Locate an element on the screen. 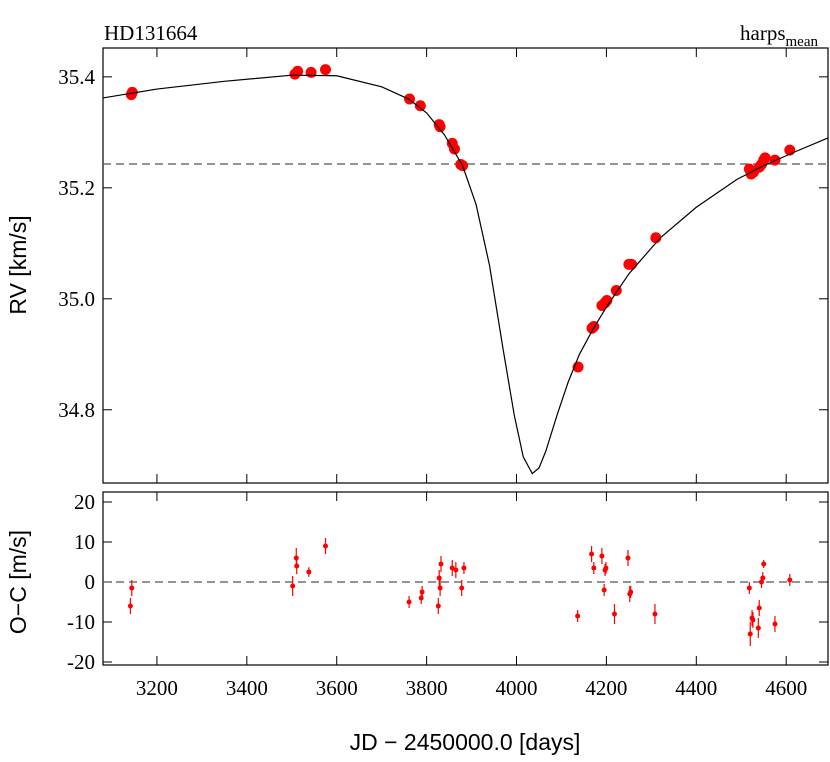 This screenshot has width=830, height=762. x-tick-label: 3600 is located at coordinates (337, 688).